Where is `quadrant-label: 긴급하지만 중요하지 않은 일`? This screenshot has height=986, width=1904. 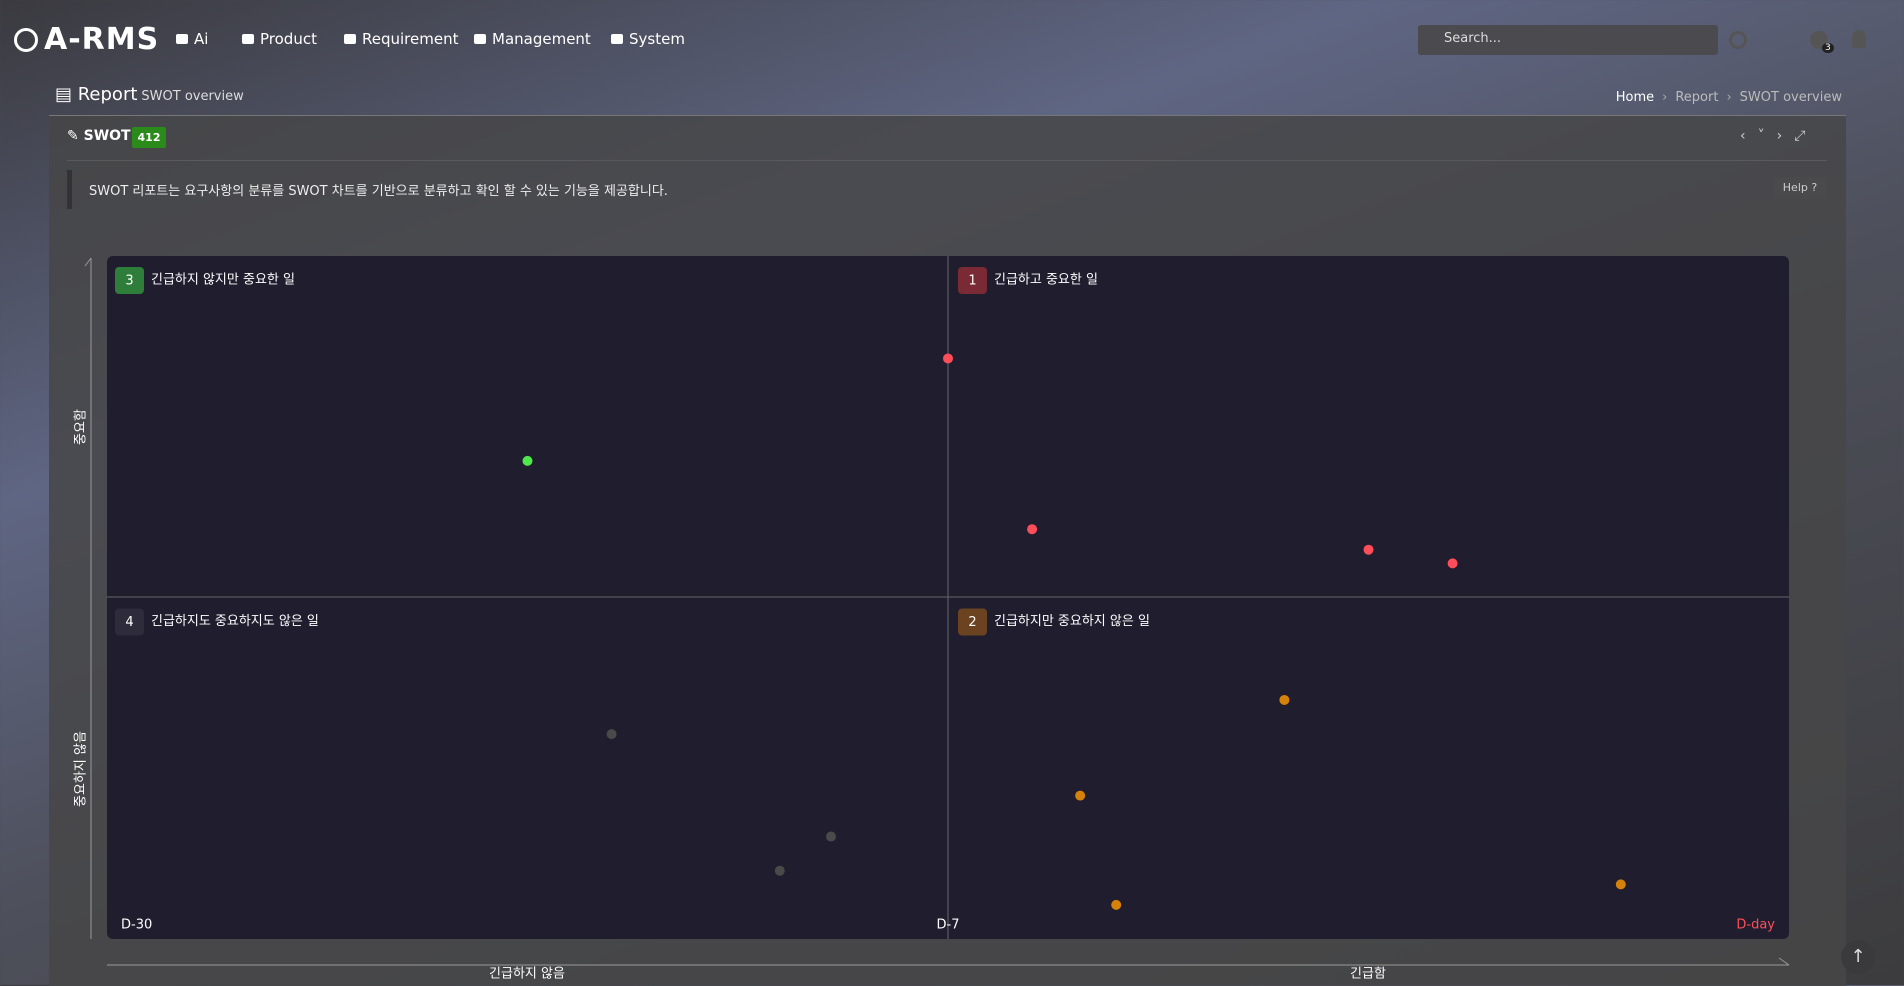 quadrant-label: 긴급하지만 중요하지 않은 일 is located at coordinates (1072, 621).